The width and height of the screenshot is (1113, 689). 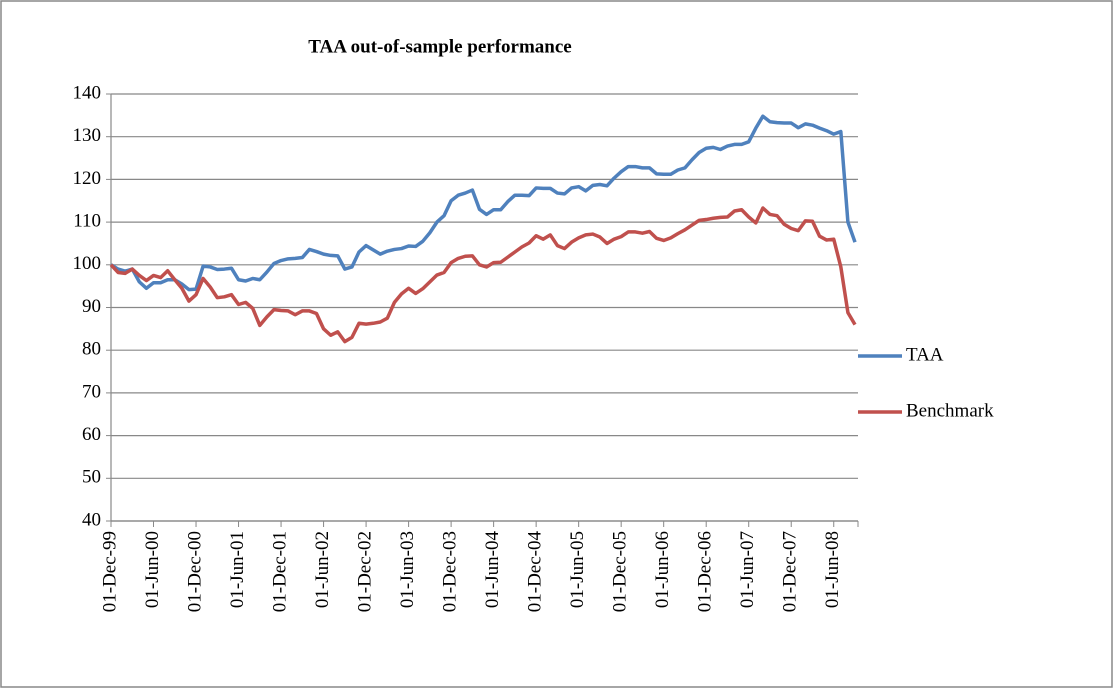 What do you see at coordinates (705, 571) in the screenshot?
I see `x-tick-label: 01-Dec-06` at bounding box center [705, 571].